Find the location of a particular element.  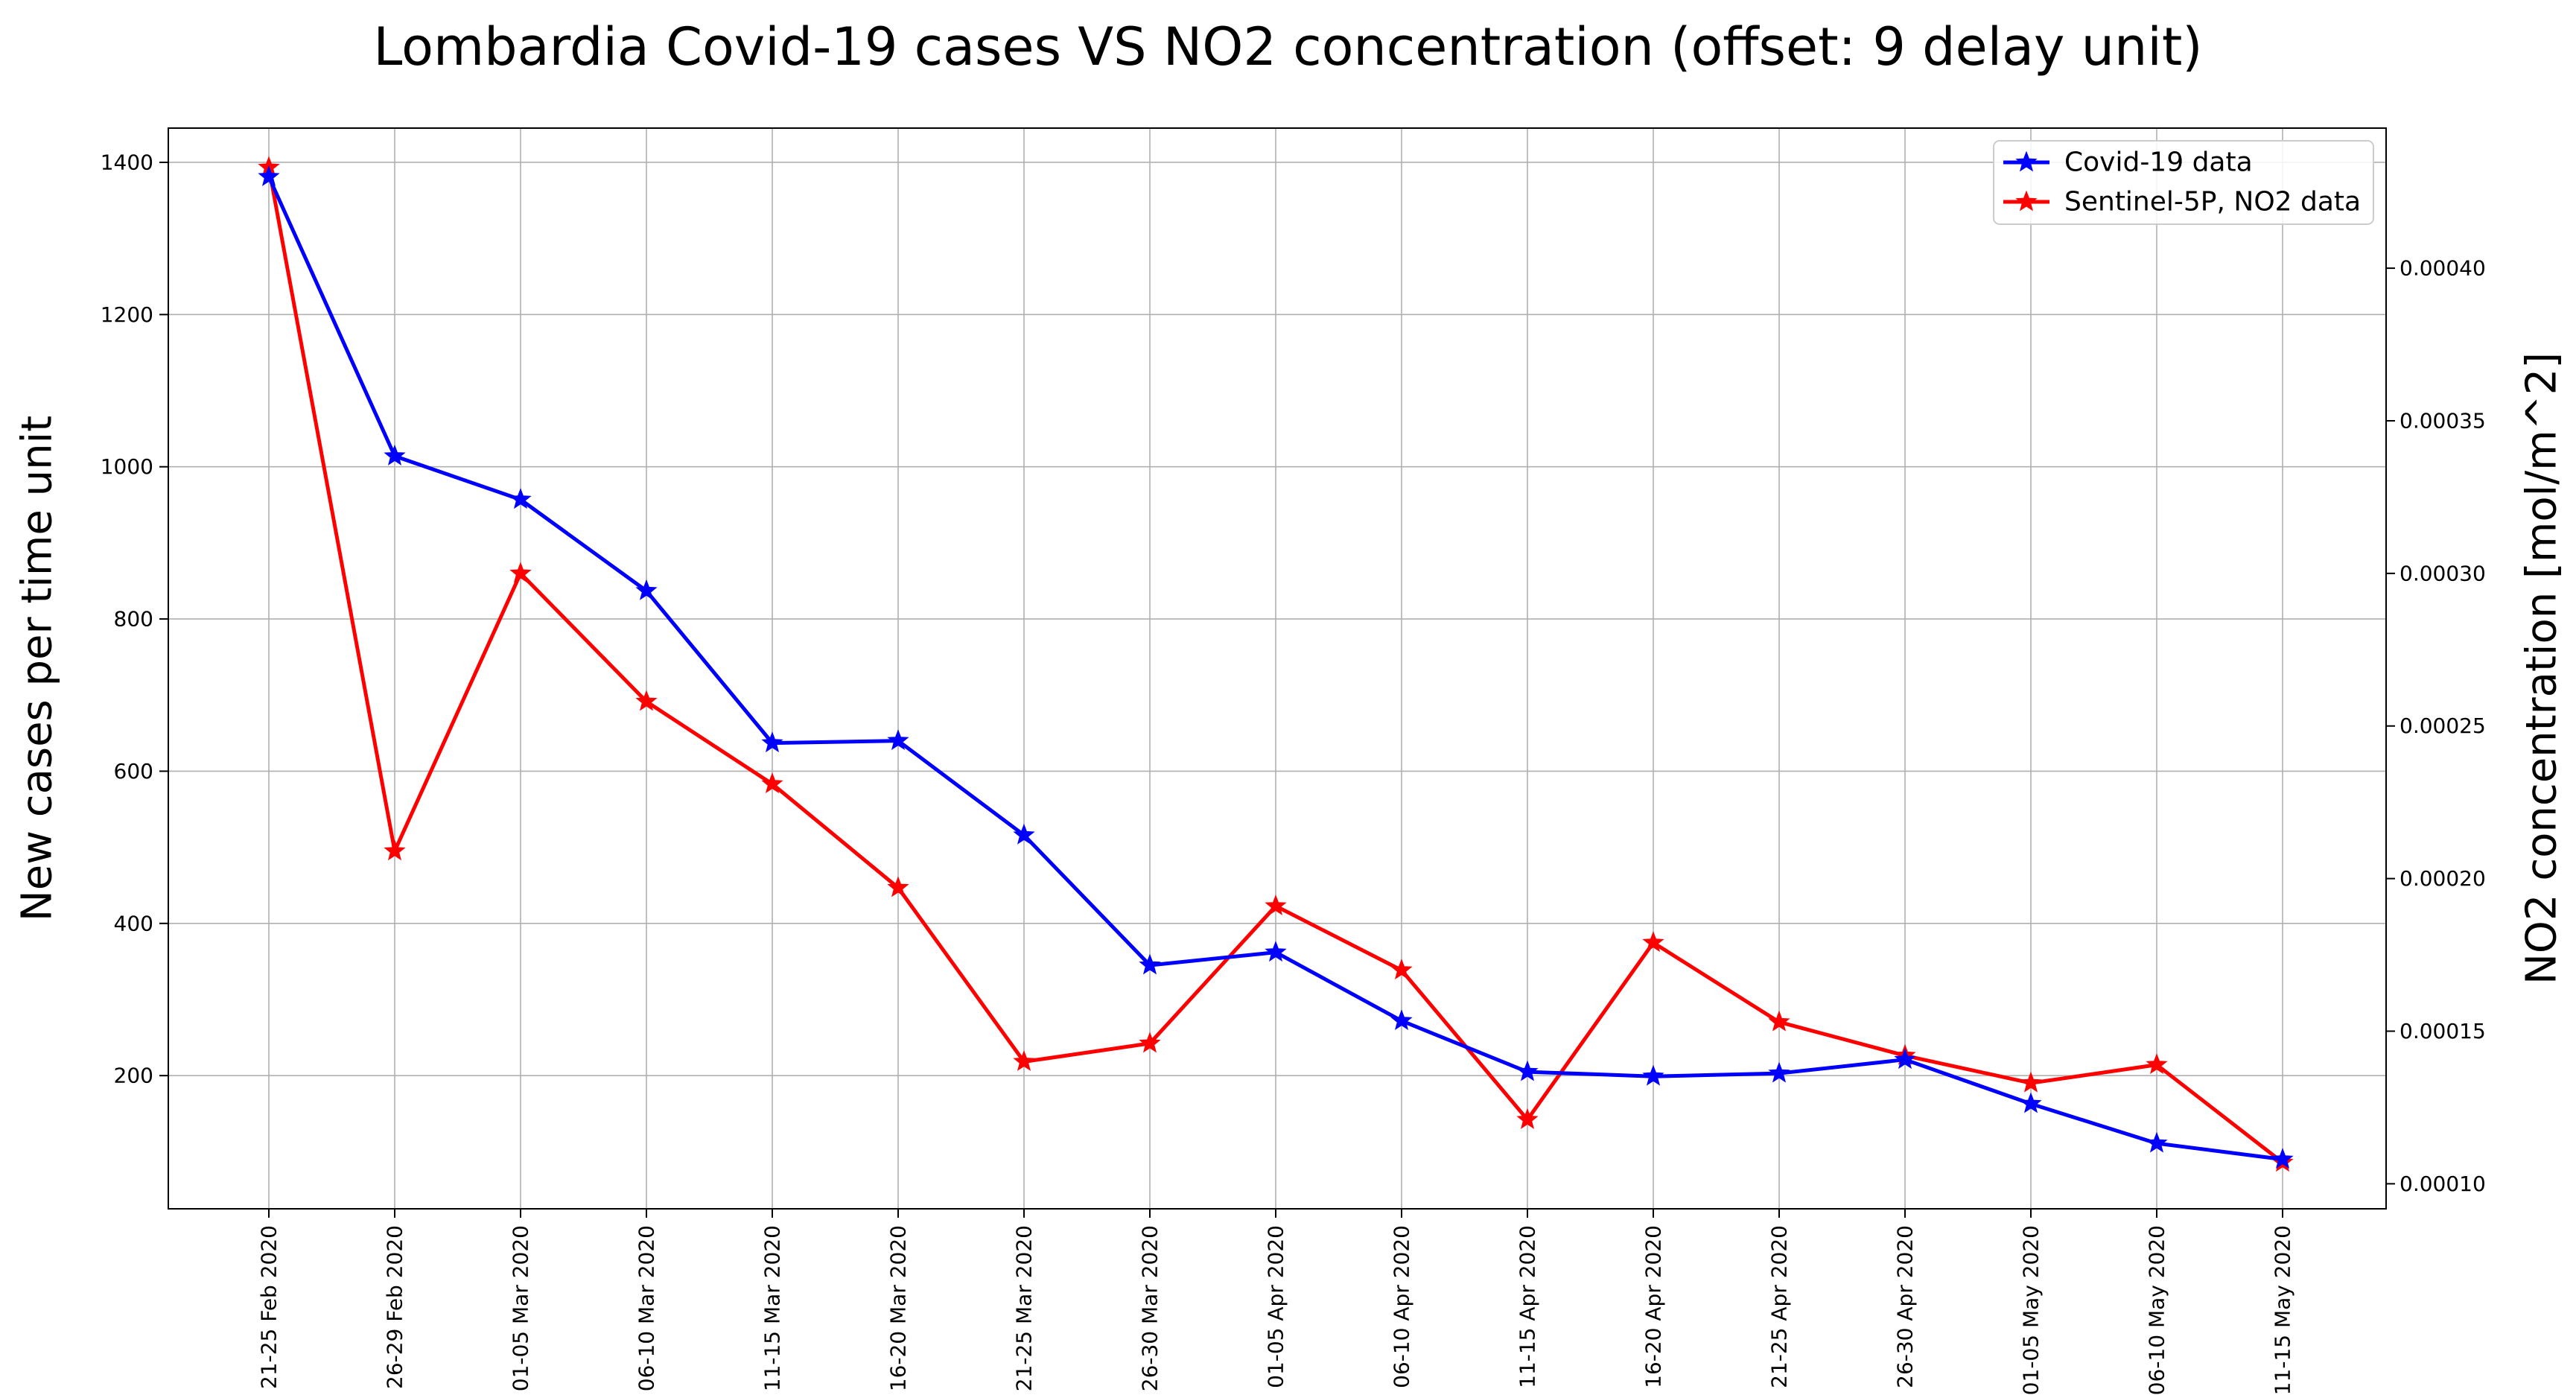

no2-legend-marker is located at coordinates (2026, 201).